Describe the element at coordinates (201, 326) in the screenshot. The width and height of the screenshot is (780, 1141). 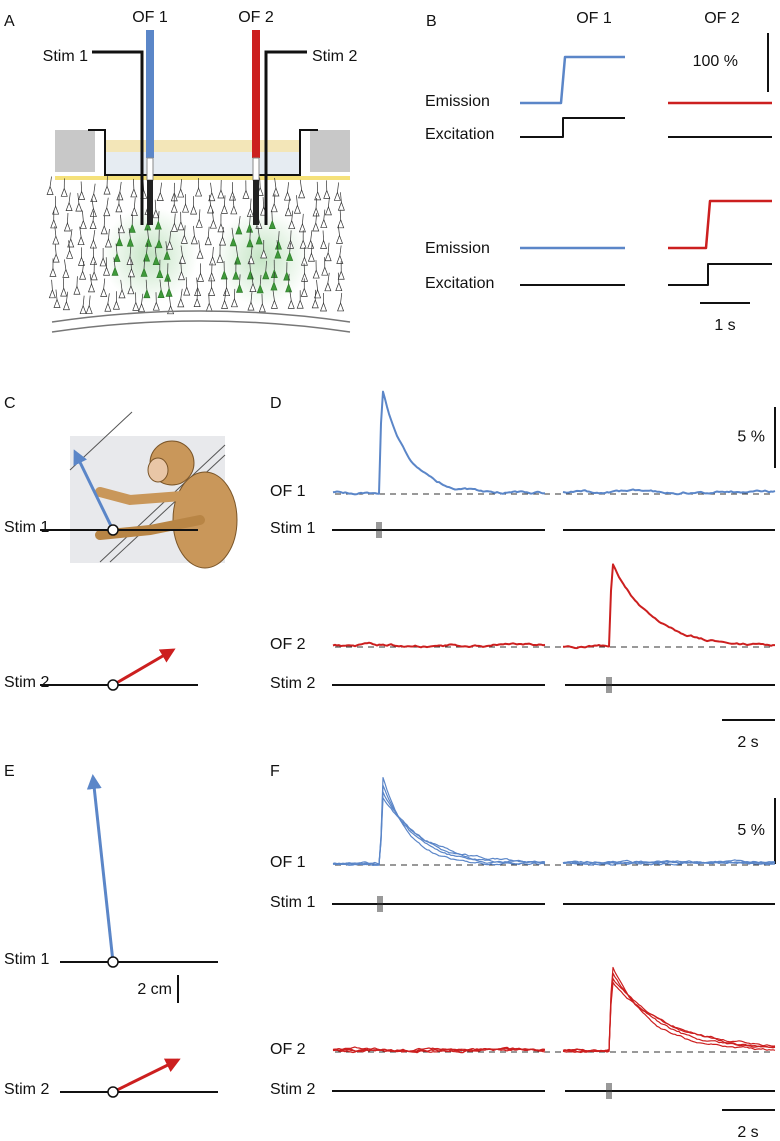
I see `brain-surface` at that location.